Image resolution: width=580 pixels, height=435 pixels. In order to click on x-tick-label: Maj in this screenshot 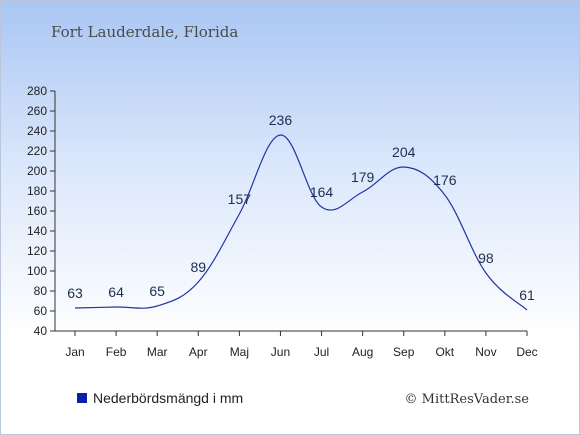, I will do `click(239, 352)`.